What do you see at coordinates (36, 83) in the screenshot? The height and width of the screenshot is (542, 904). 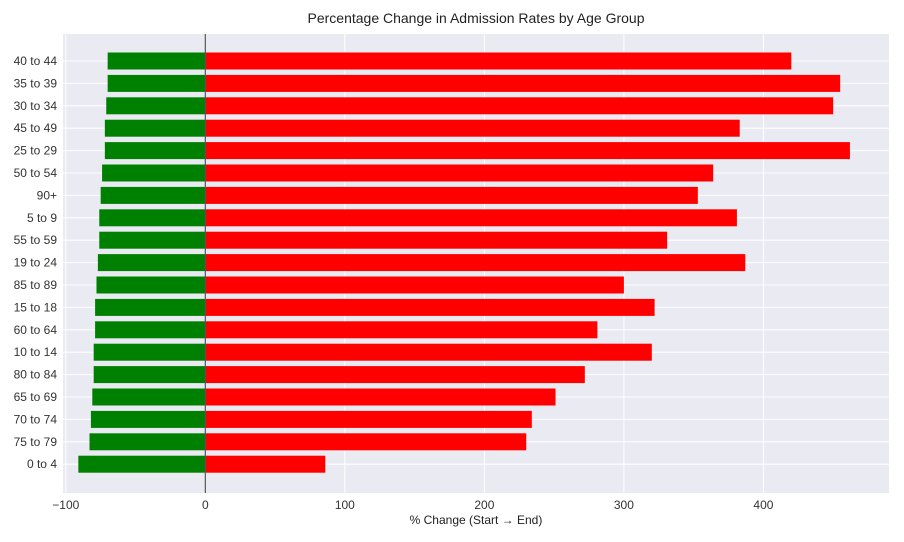 I see `y-tick-label: 35 to 39` at bounding box center [36, 83].